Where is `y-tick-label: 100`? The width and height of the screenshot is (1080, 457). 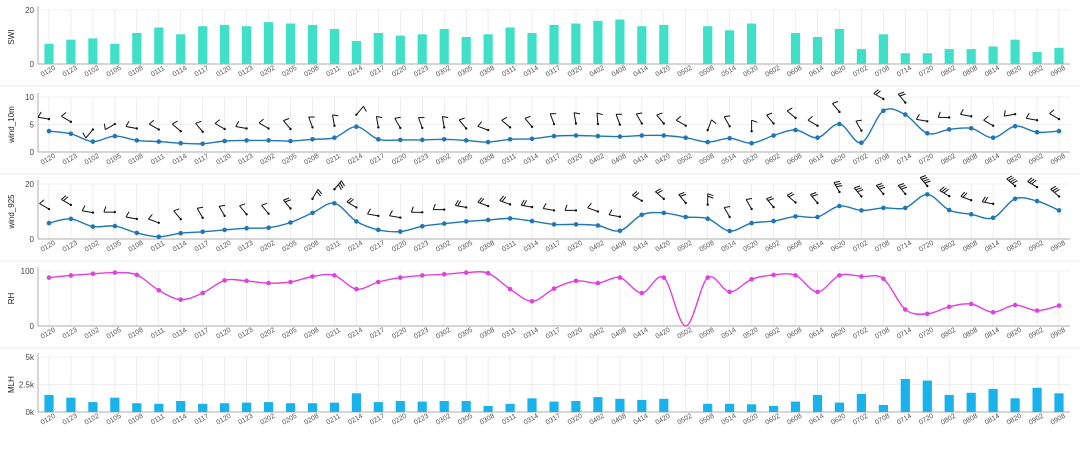 y-tick-label: 100 is located at coordinates (28, 271).